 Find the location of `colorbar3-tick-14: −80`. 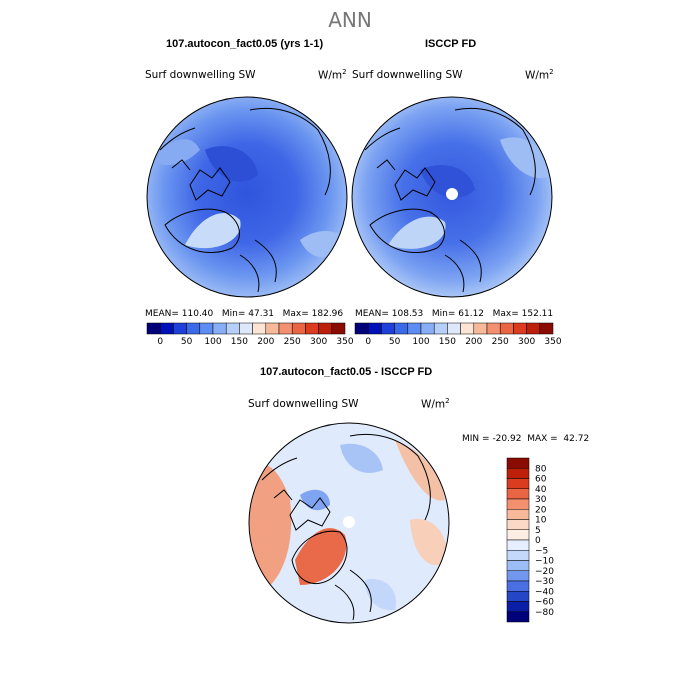

colorbar3-tick-14: −80 is located at coordinates (544, 613).